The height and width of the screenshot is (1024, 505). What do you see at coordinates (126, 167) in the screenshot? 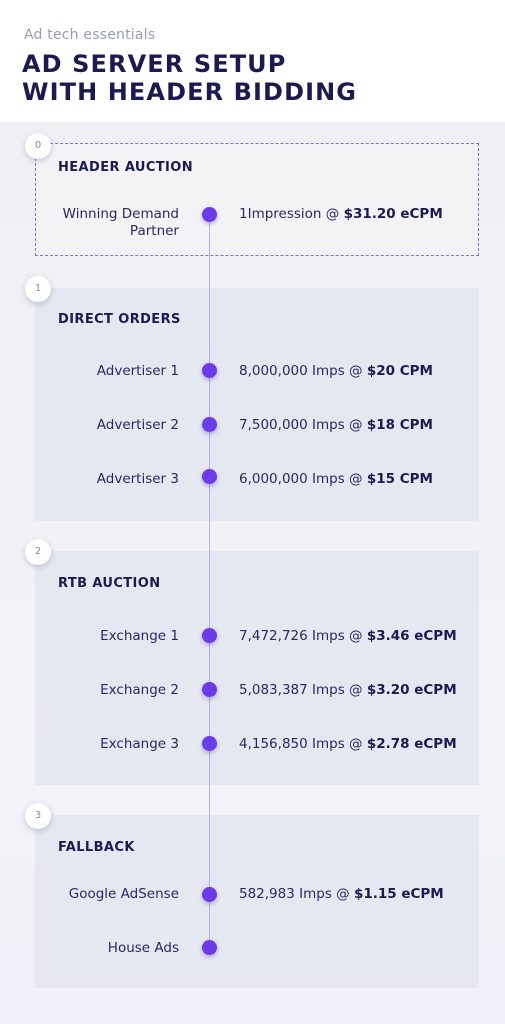
I see `section-title-header-auction: HEADER AUCTION` at bounding box center [126, 167].